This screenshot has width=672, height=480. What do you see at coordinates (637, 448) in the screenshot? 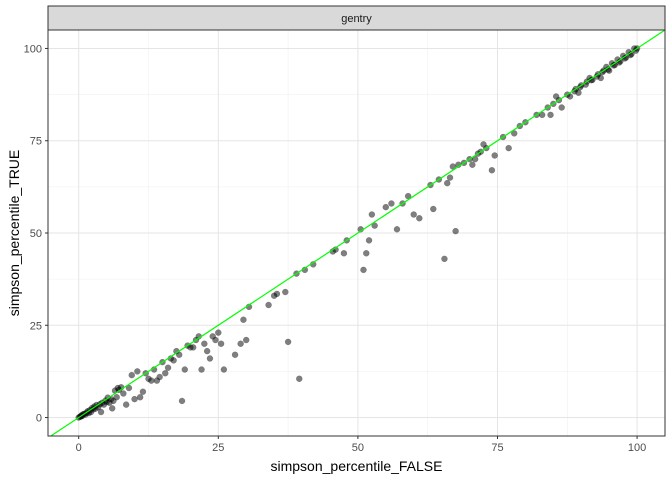
I see `x-tick-label: 100` at bounding box center [637, 448].